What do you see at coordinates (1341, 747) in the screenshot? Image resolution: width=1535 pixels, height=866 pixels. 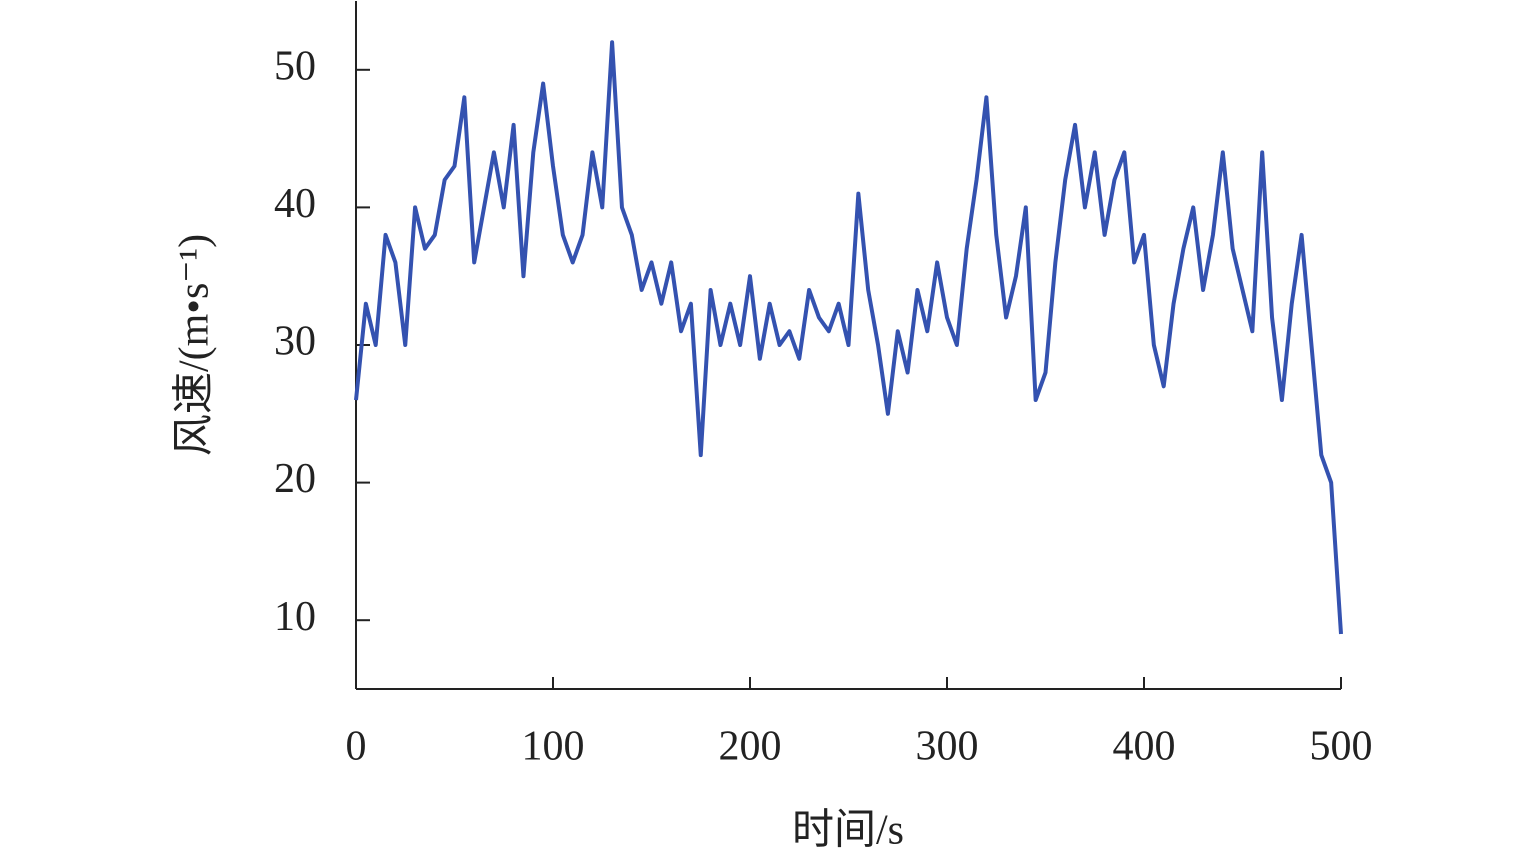 I see `x-tick-label: 500` at bounding box center [1341, 747].